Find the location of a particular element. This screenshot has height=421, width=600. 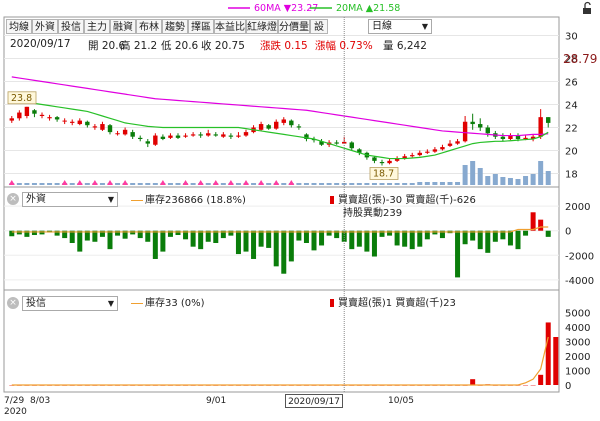

foreign-tick-label: 2000 is located at coordinates (577, 207).